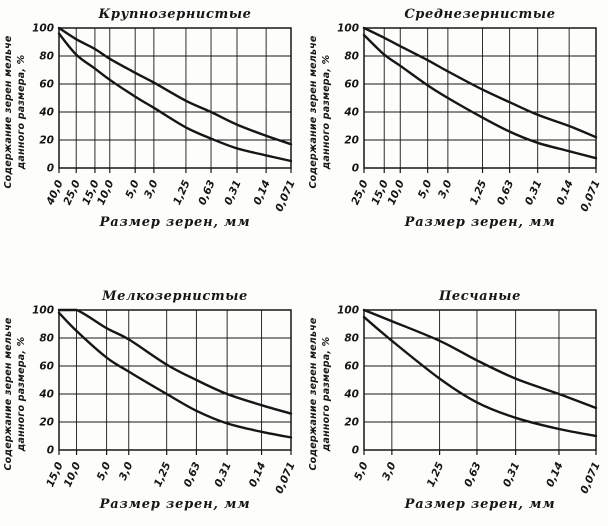 The height and width of the screenshot is (526, 608). What do you see at coordinates (174, 296) in the screenshot?
I see `chart-title: Мелкозернистые` at bounding box center [174, 296].